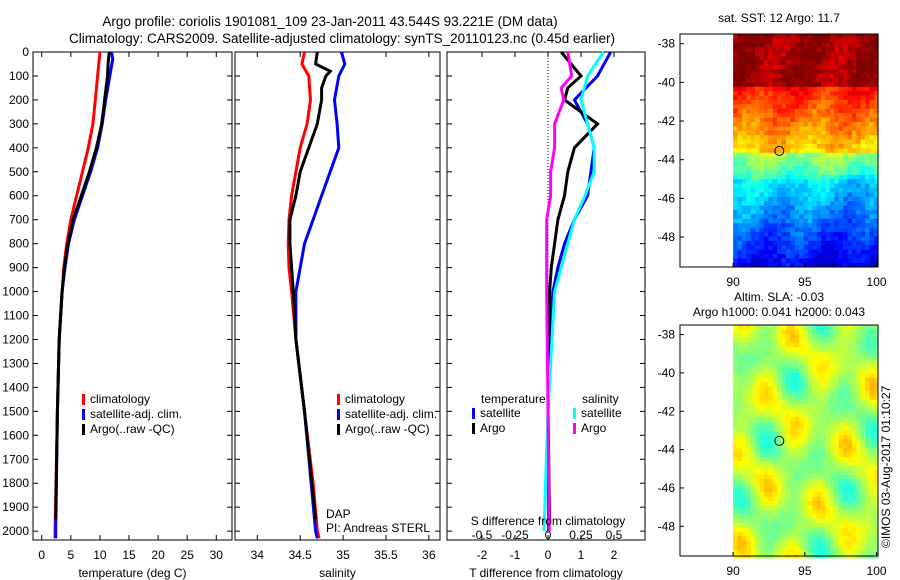  I want to click on series-line-t-argo, so click(573, 285).